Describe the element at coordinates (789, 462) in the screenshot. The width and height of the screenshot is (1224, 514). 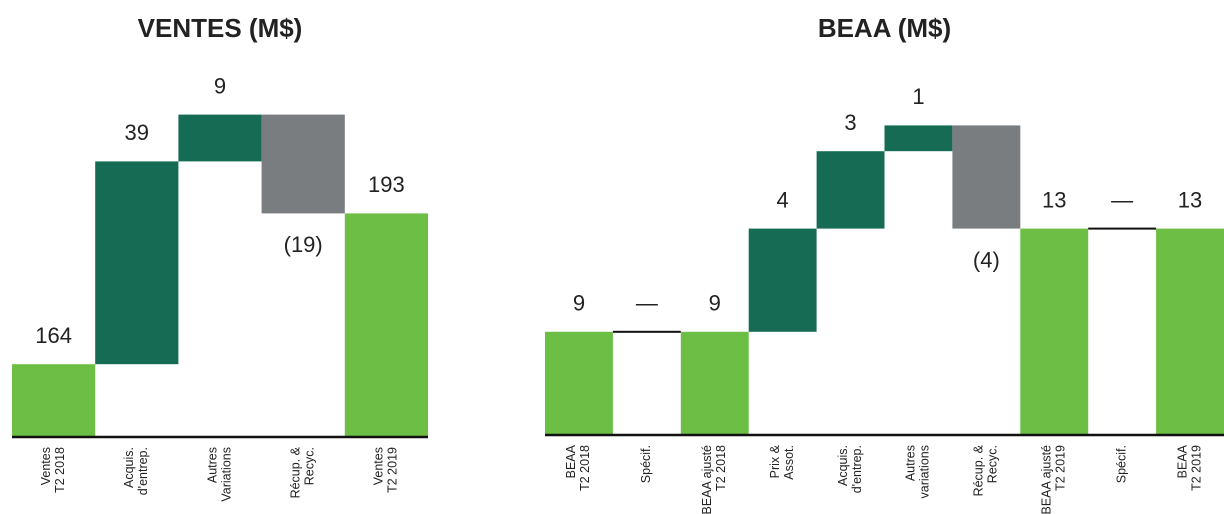
I see `x-tick-label: Assot.` at that location.